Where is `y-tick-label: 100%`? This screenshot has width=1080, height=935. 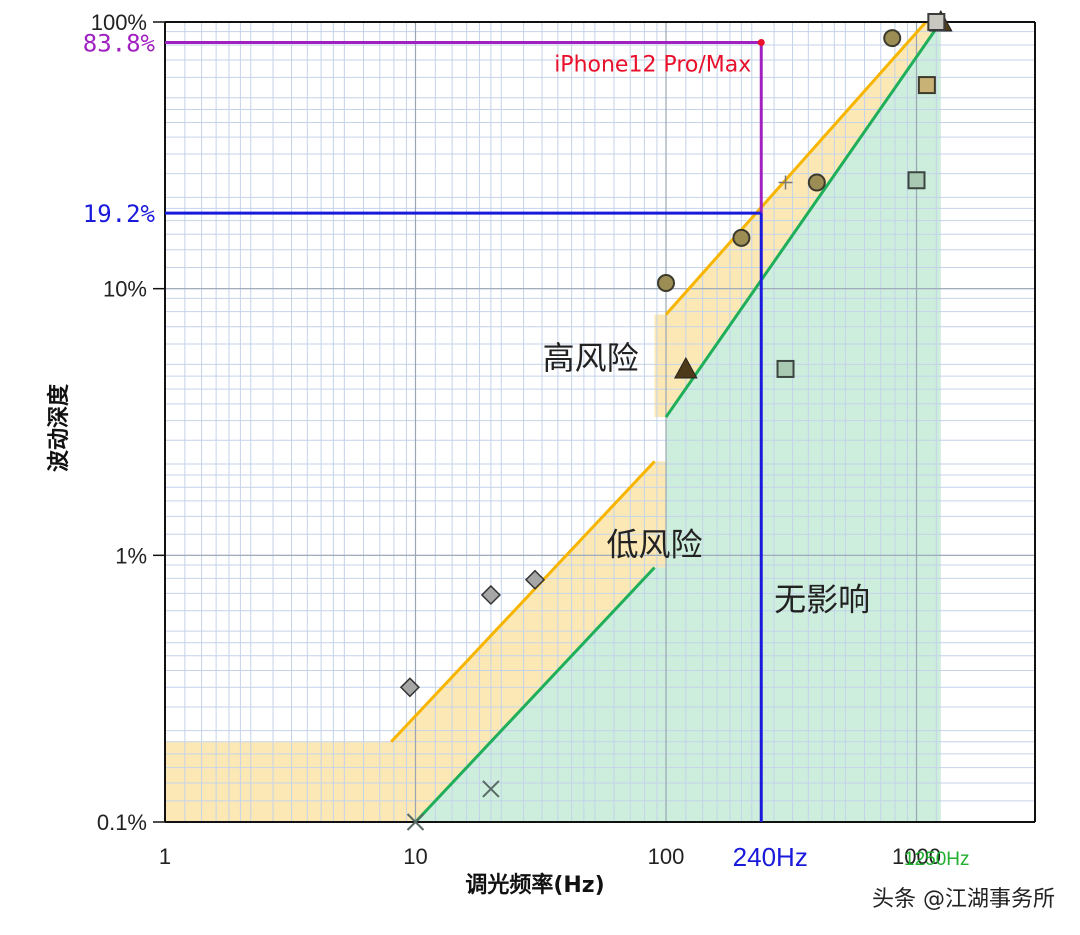
y-tick-label: 100% is located at coordinates (119, 22).